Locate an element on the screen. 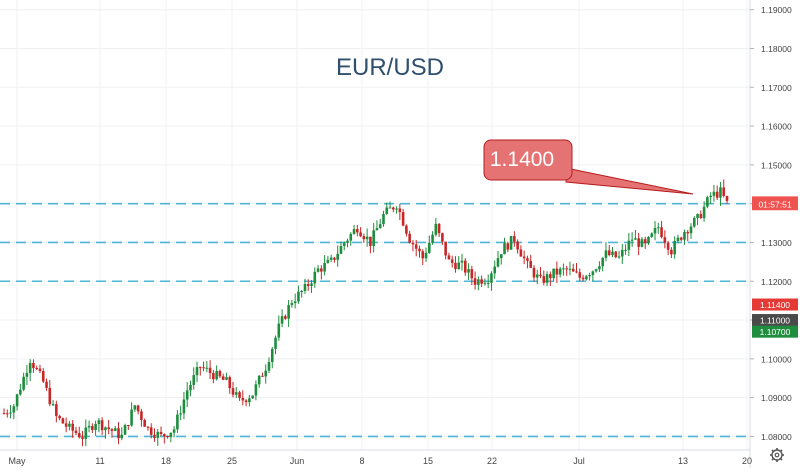 The height and width of the screenshot is (473, 800). y-tick-label: 1.08000 is located at coordinates (776, 437).